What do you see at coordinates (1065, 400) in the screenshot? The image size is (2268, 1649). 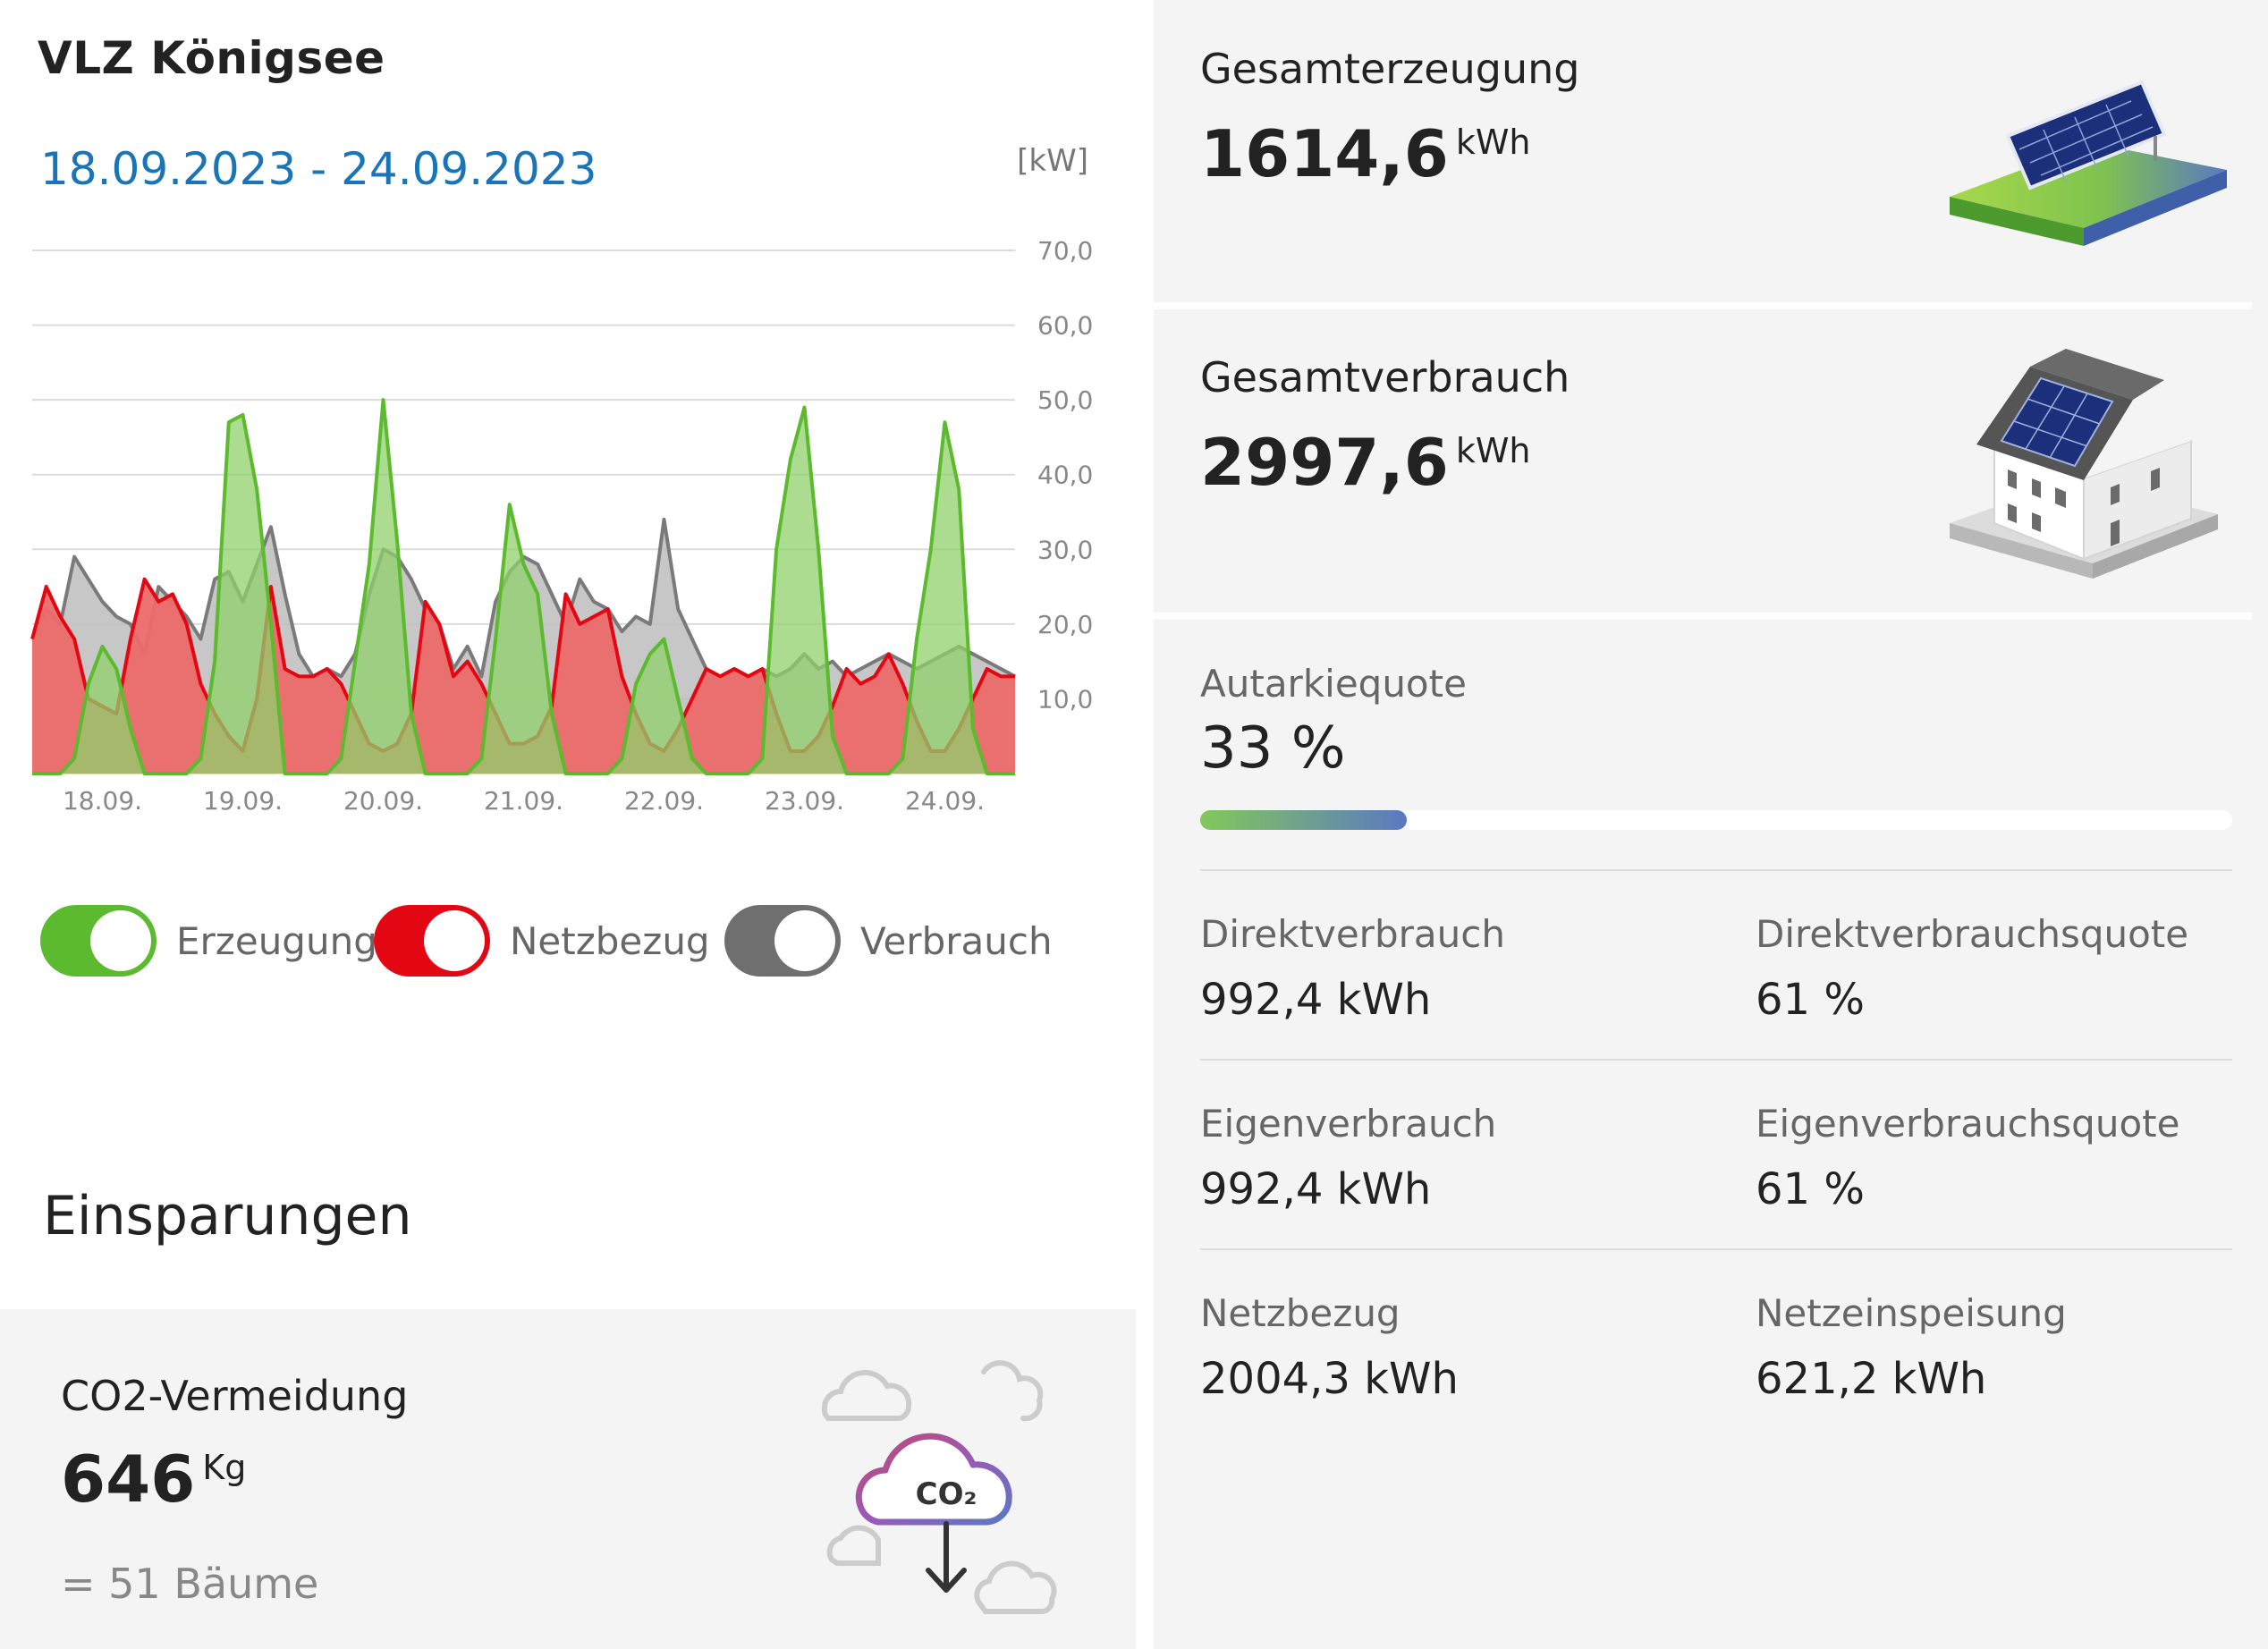 I see `y-tick-label: 50,0` at bounding box center [1065, 400].